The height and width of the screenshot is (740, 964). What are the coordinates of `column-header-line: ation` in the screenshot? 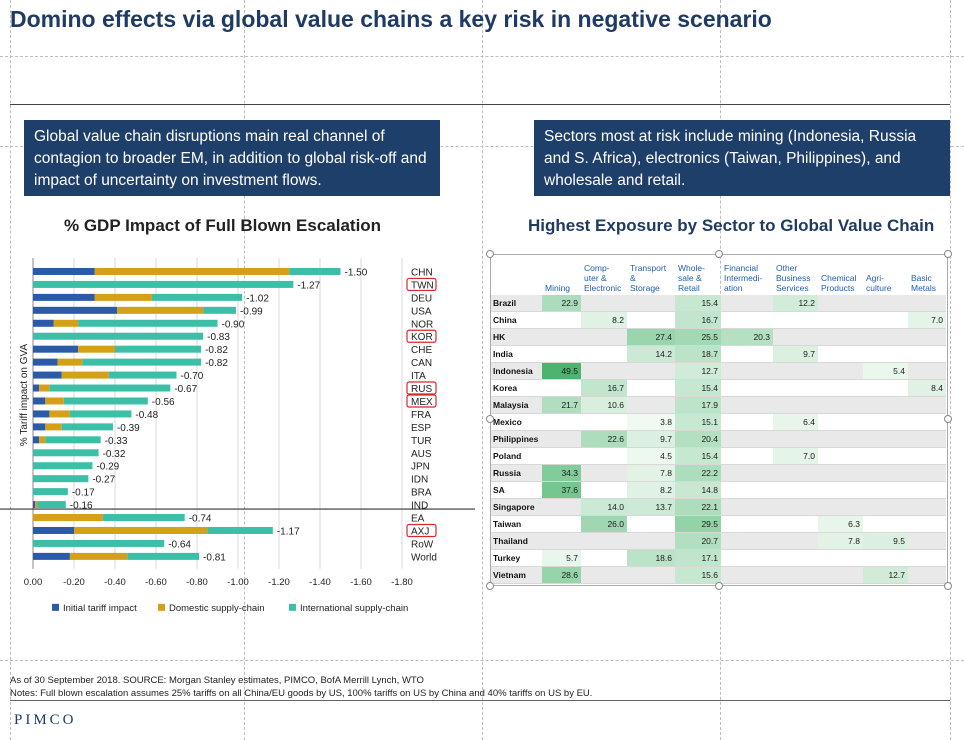 It's located at (733, 288).